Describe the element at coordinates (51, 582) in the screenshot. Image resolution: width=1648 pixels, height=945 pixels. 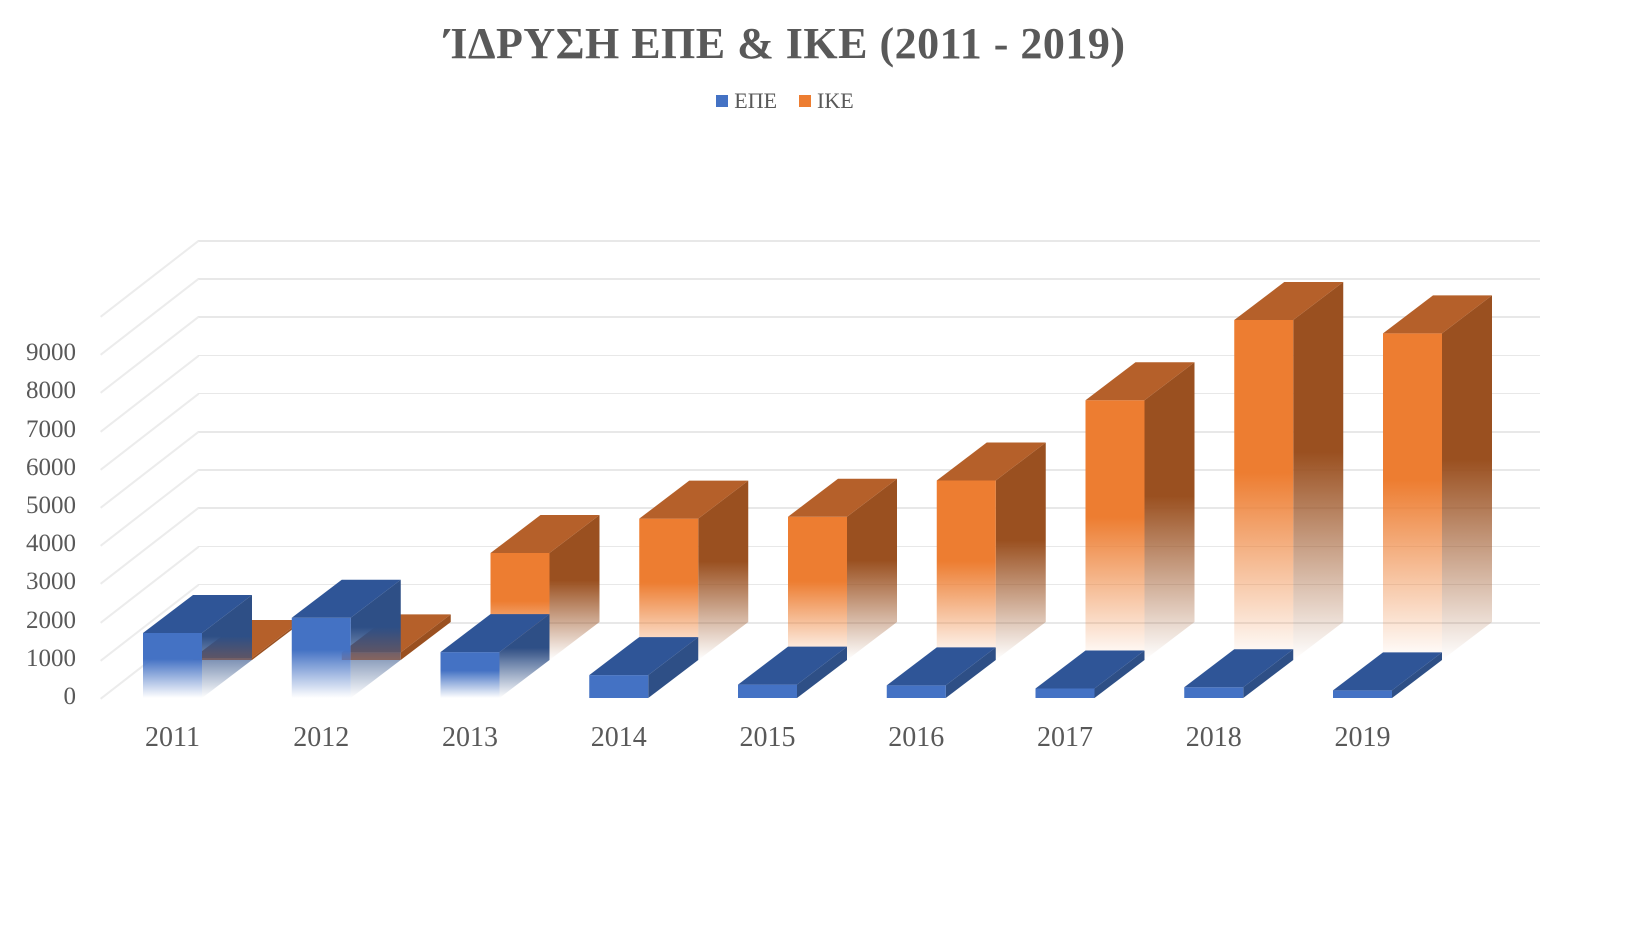
I see `y-tick-label: 3000` at that location.